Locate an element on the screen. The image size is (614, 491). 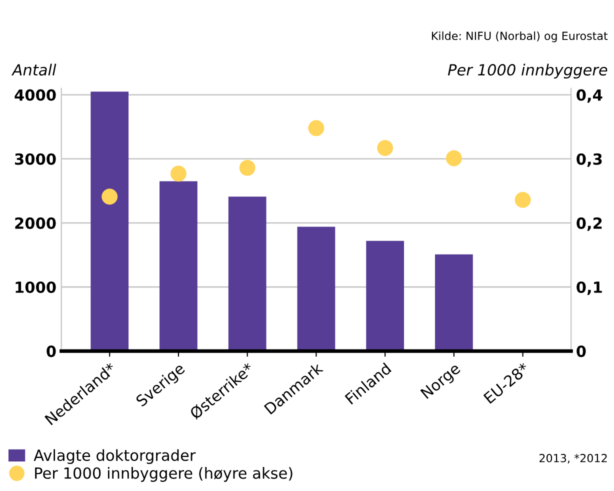
text: 2013, *2012 is located at coordinates (573, 459).